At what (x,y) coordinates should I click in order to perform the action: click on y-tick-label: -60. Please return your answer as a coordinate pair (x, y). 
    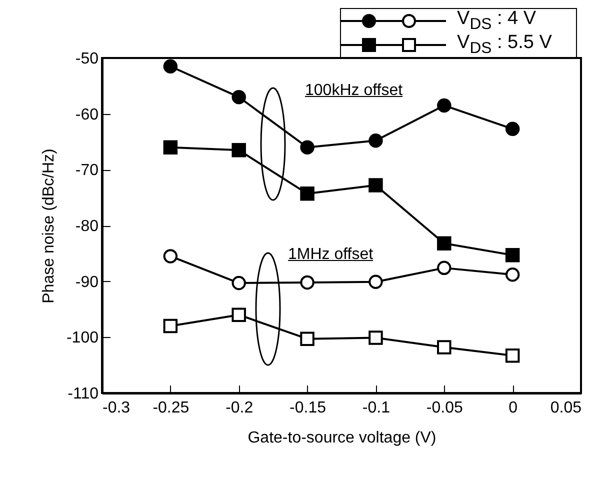
    Looking at the image, I should click on (87, 115).